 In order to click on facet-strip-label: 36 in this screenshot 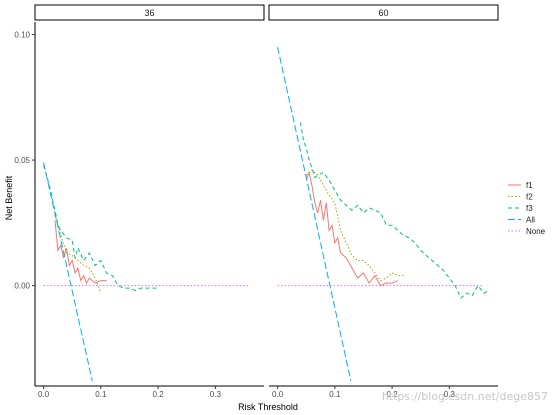, I will do `click(149, 13)`.